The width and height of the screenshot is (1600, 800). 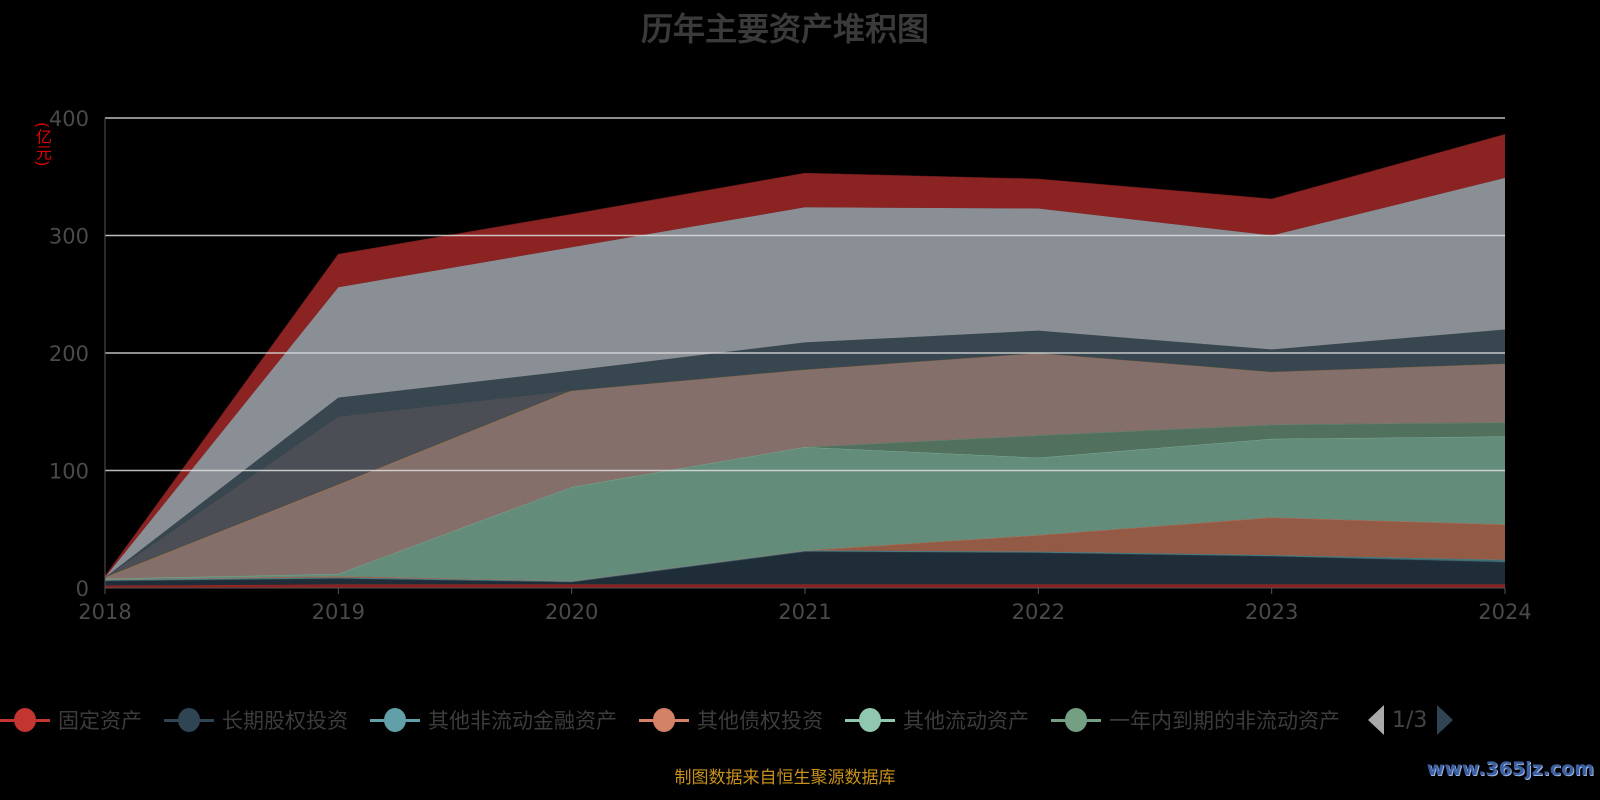 What do you see at coordinates (804, 612) in the screenshot?
I see `x-tick-label: 2021` at bounding box center [804, 612].